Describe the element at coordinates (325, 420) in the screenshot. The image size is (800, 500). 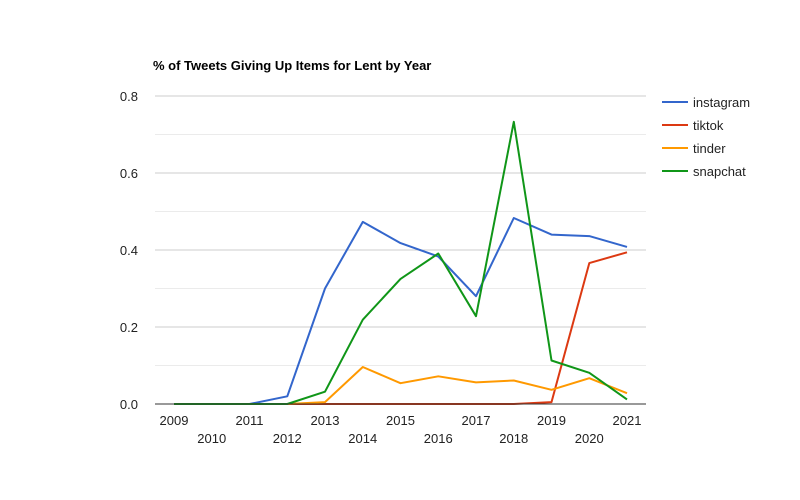
I see `x-tick-label: 2013` at that location.